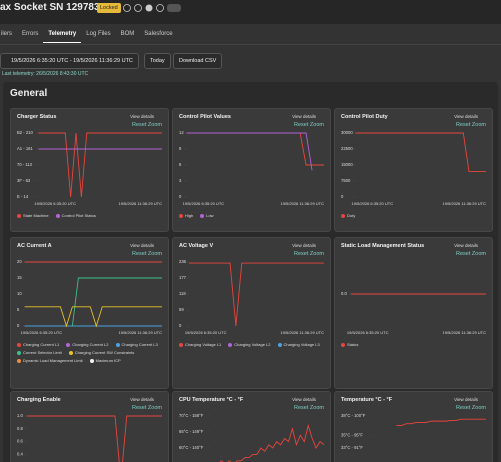 The height and width of the screenshot is (462, 501). Describe the element at coordinates (24, 180) in the screenshot. I see `y-tick-label: 3F - 63` at that location.